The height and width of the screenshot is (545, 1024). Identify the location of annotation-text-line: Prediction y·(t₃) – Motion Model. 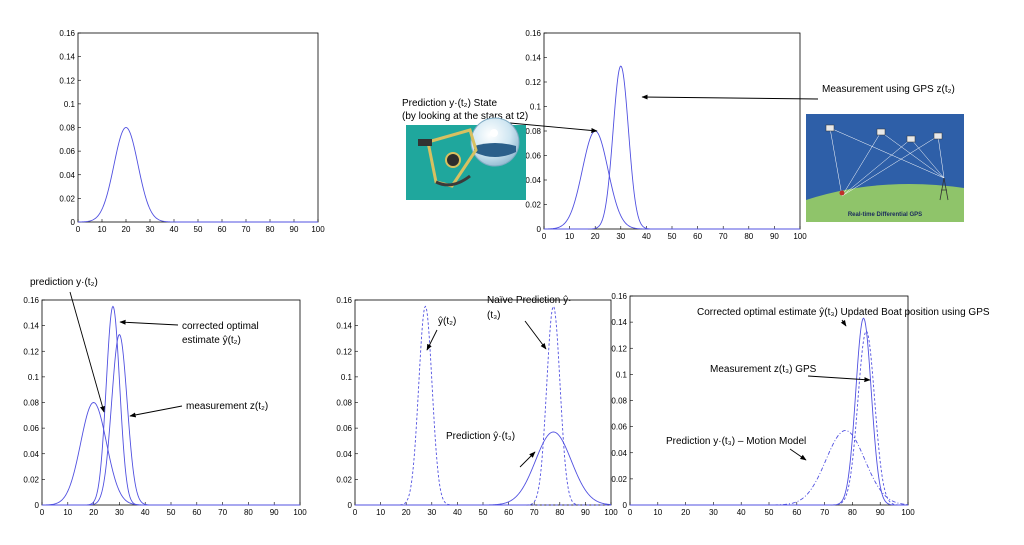
(736, 441).